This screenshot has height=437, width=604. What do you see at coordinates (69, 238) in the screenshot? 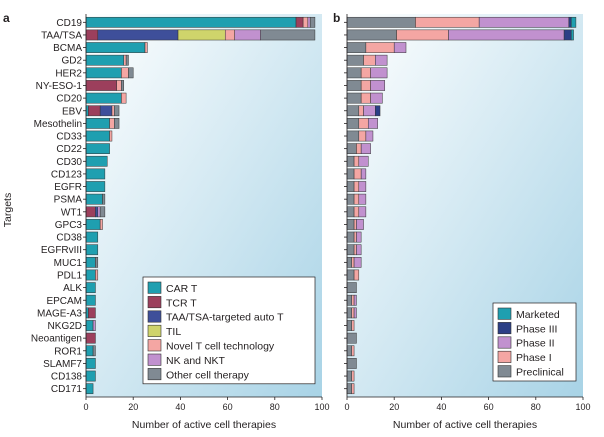
I see `category-label-cd38: CD38` at bounding box center [69, 238].